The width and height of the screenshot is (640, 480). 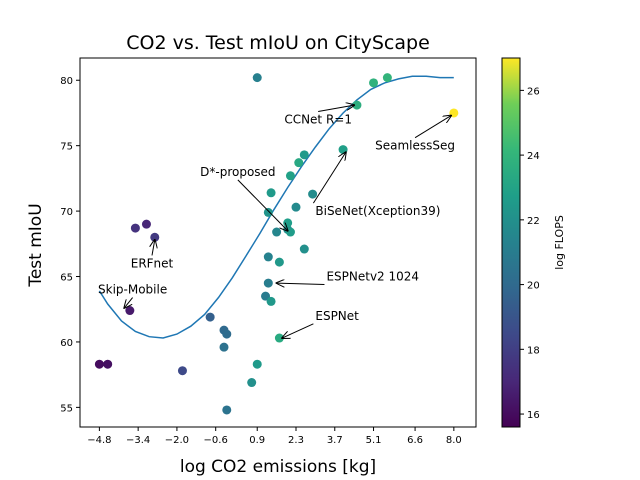 What do you see at coordinates (152, 263) in the screenshot?
I see `annotation-label: ERFnet` at bounding box center [152, 263].